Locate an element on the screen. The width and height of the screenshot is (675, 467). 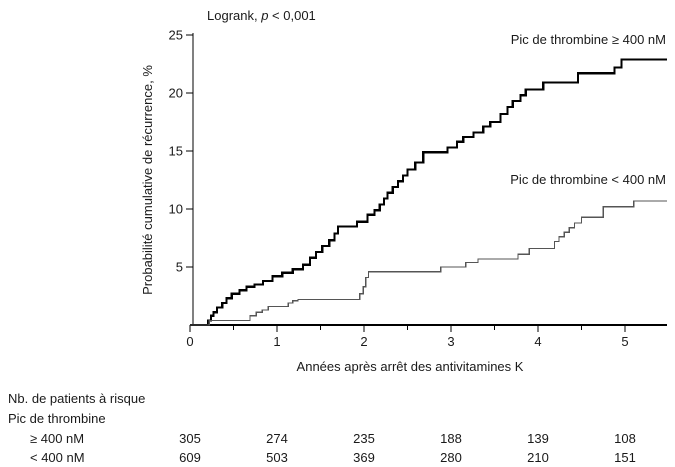
chart-title-p: p is located at coordinates (264, 15).